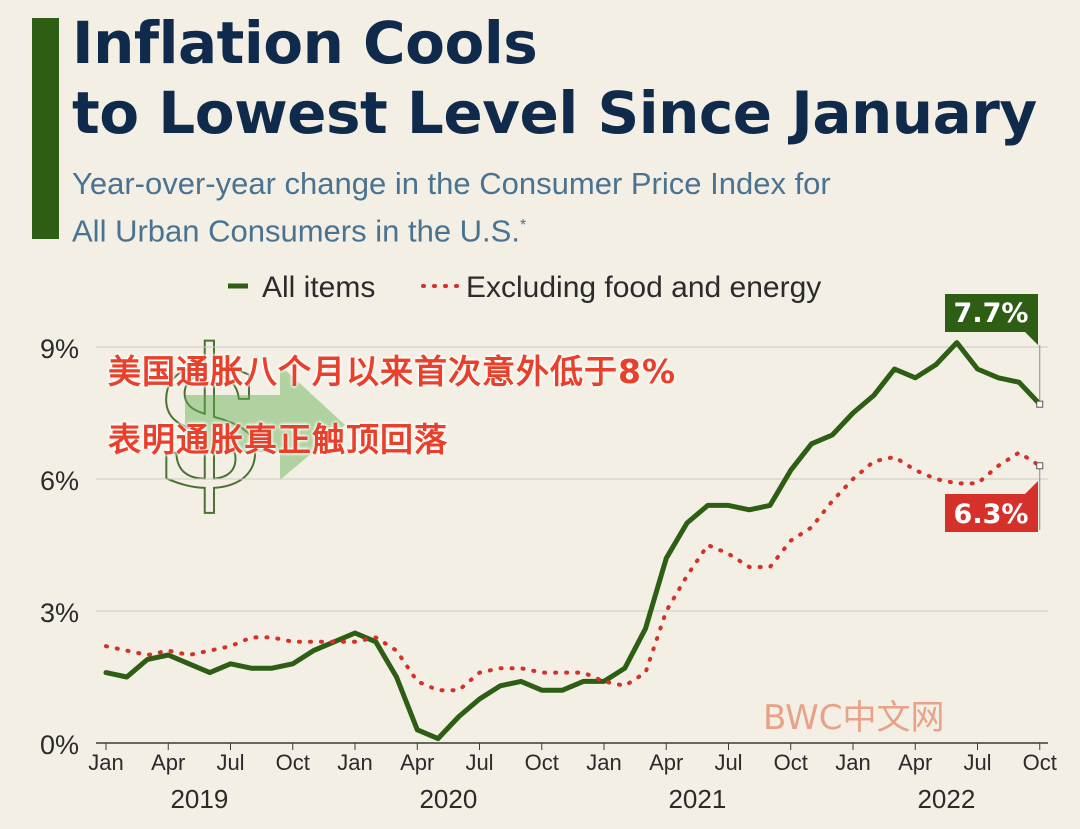  What do you see at coordinates (448, 799) in the screenshot?
I see `year-label: 2020` at bounding box center [448, 799].